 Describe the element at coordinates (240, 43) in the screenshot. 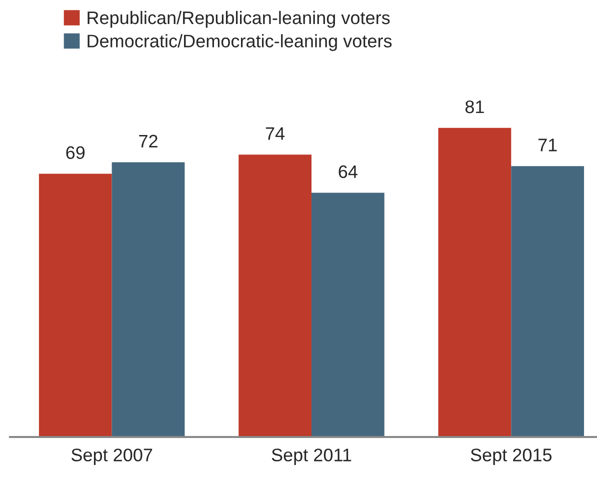

I see `legend-label: Democratic/Democratic-leaning voters` at that location.